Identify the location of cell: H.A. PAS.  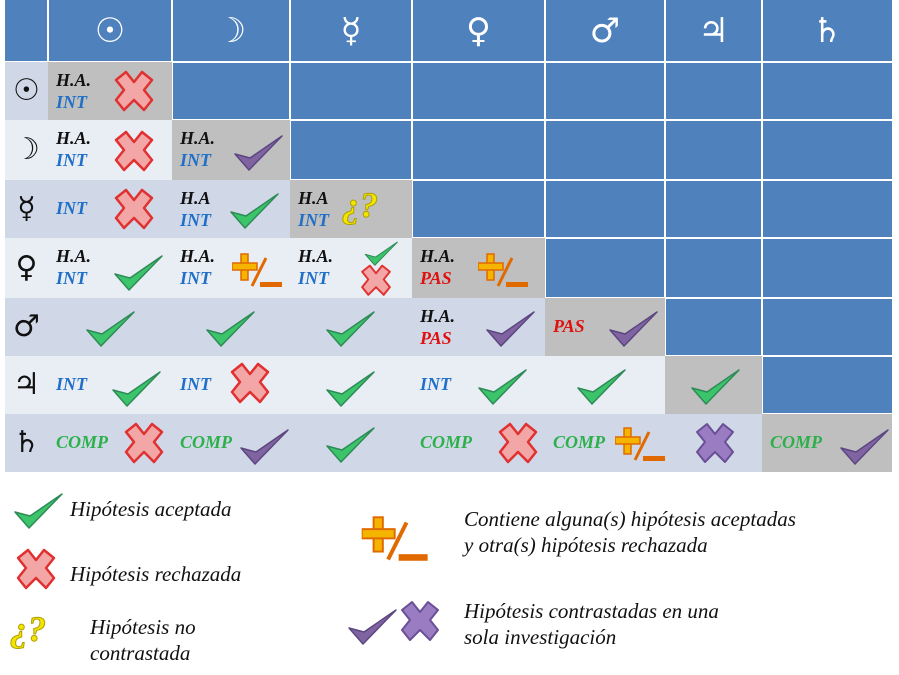
(478, 268).